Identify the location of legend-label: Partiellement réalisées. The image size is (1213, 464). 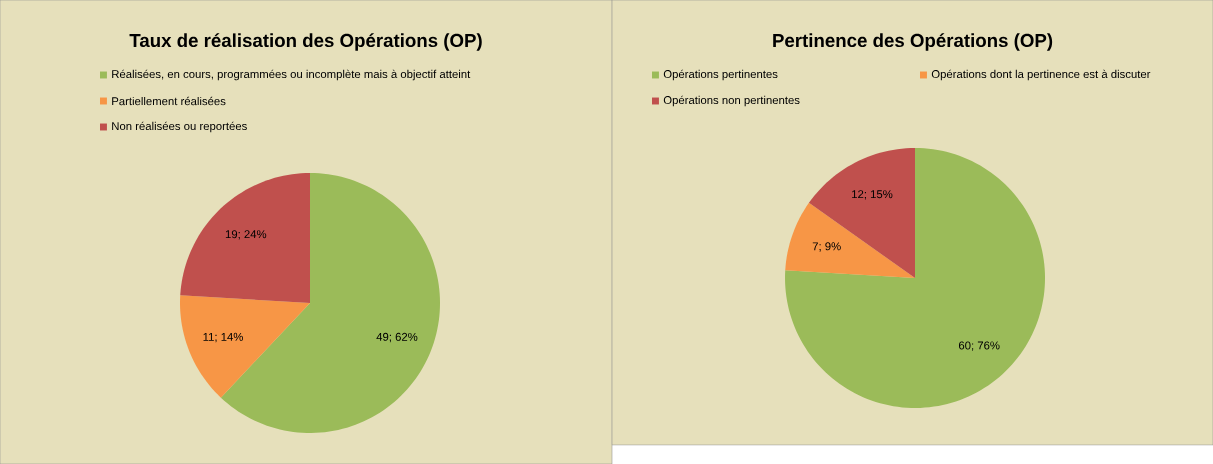
(169, 101).